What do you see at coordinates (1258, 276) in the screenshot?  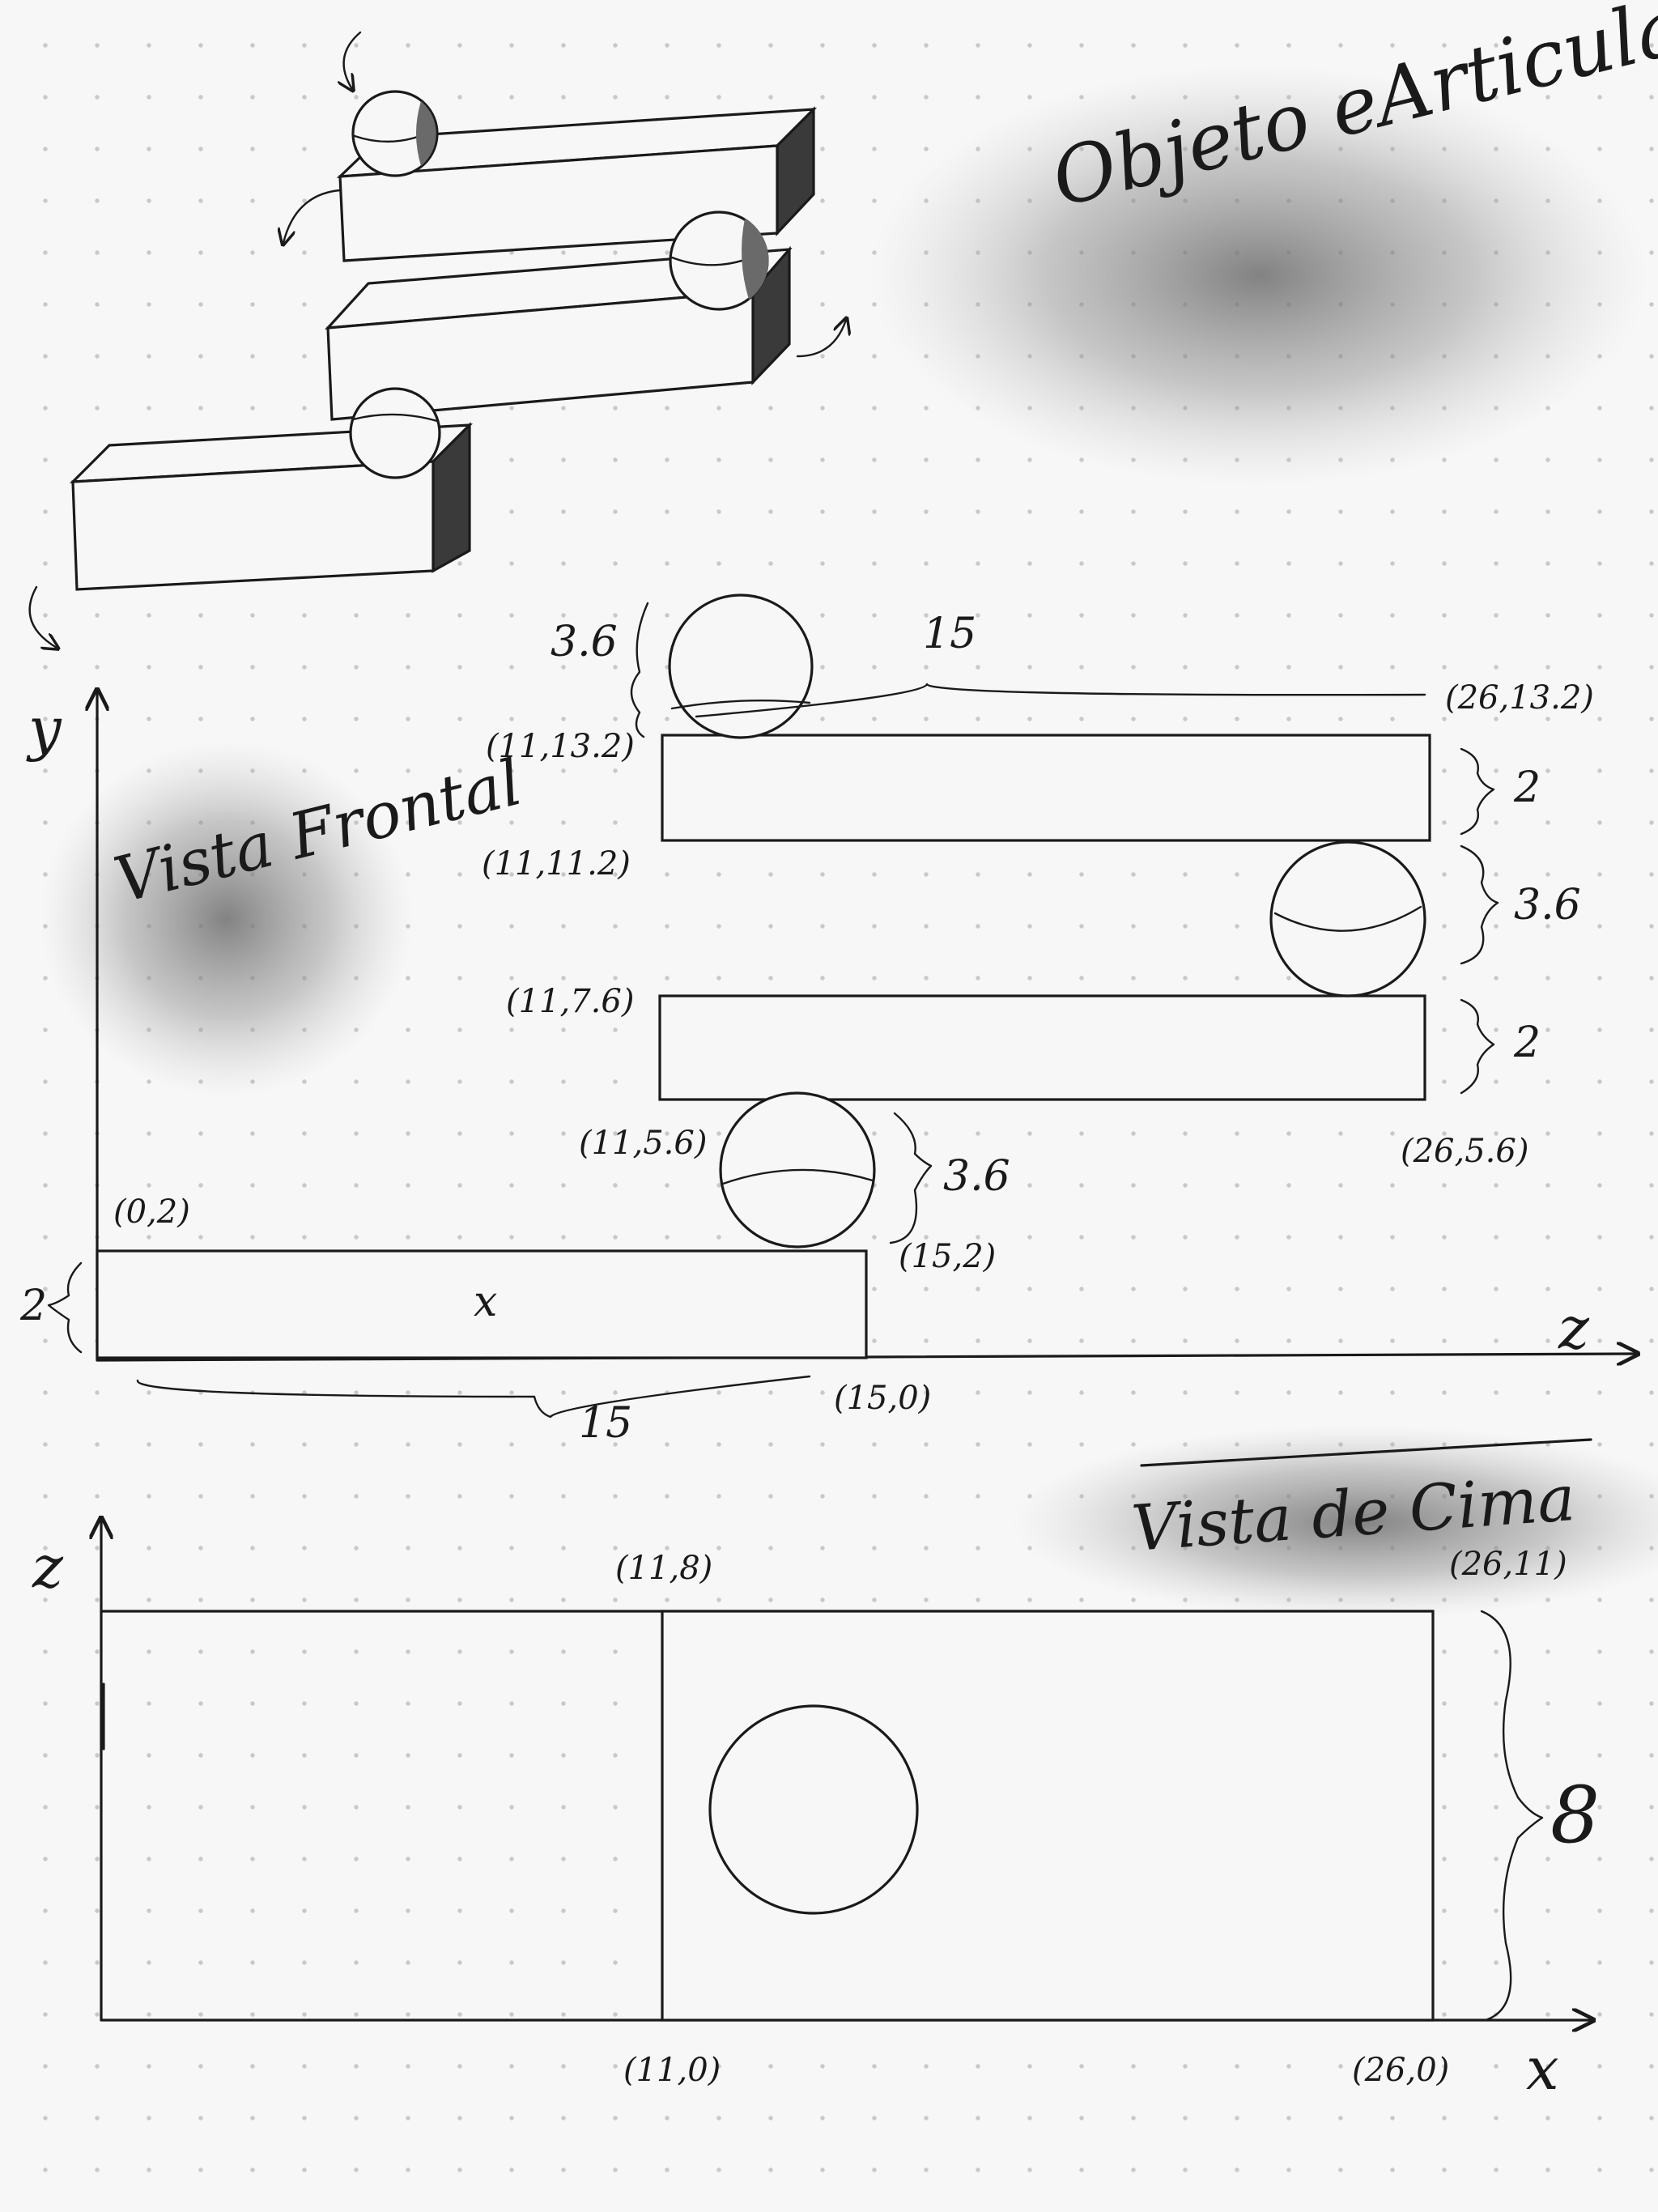 I see `title-smudge` at bounding box center [1258, 276].